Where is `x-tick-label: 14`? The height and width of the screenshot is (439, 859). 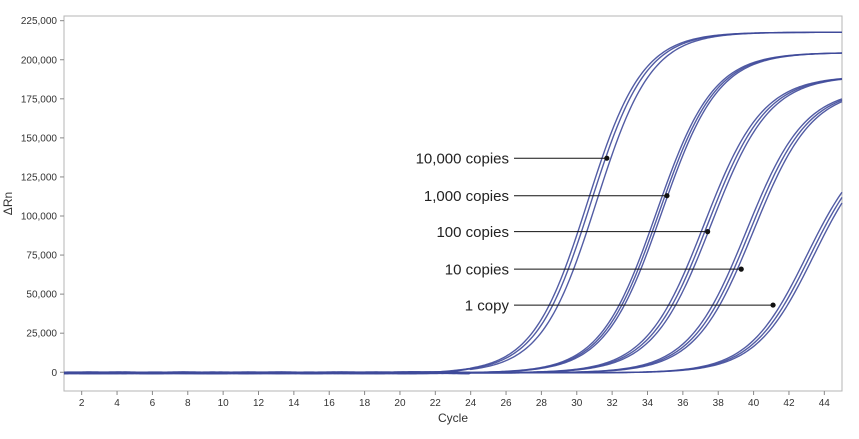 x-tick-label: 14 is located at coordinates (294, 403).